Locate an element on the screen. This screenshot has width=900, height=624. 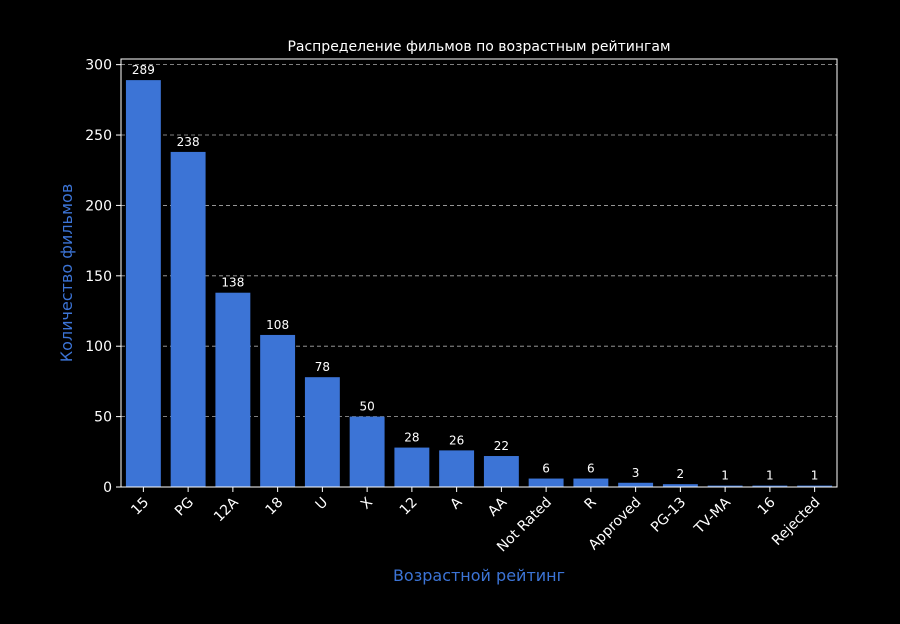
bar-value-label: 3 is located at coordinates (636, 473).